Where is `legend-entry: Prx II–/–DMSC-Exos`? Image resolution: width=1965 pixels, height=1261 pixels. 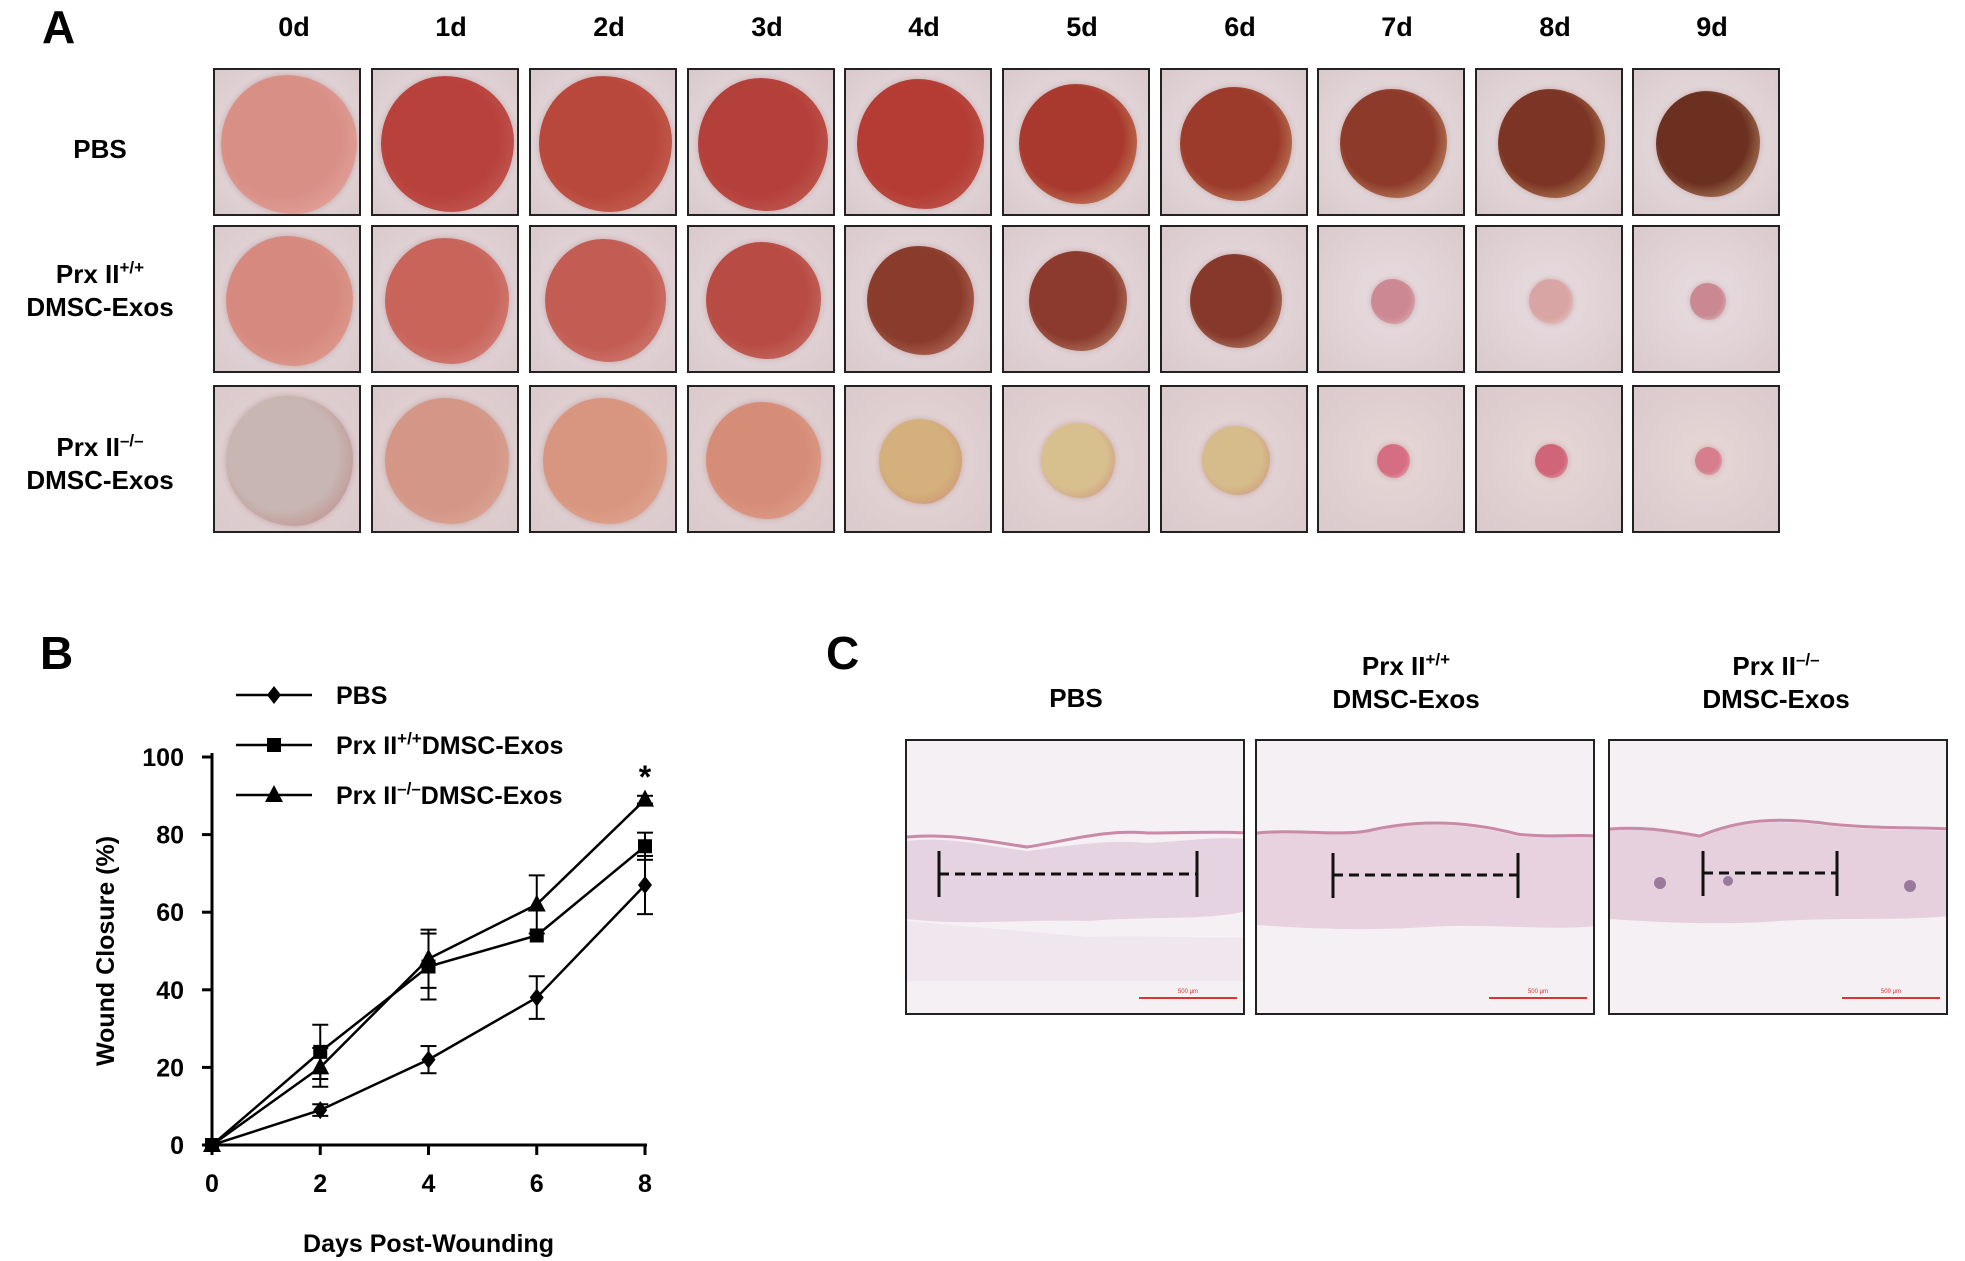 legend-entry: Prx II–/–DMSC-Exos is located at coordinates (449, 794).